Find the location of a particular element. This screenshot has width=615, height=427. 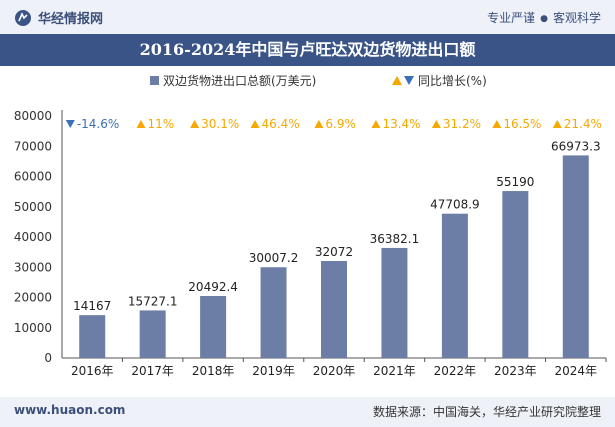

huajing-logo-icon is located at coordinates (23, 17).